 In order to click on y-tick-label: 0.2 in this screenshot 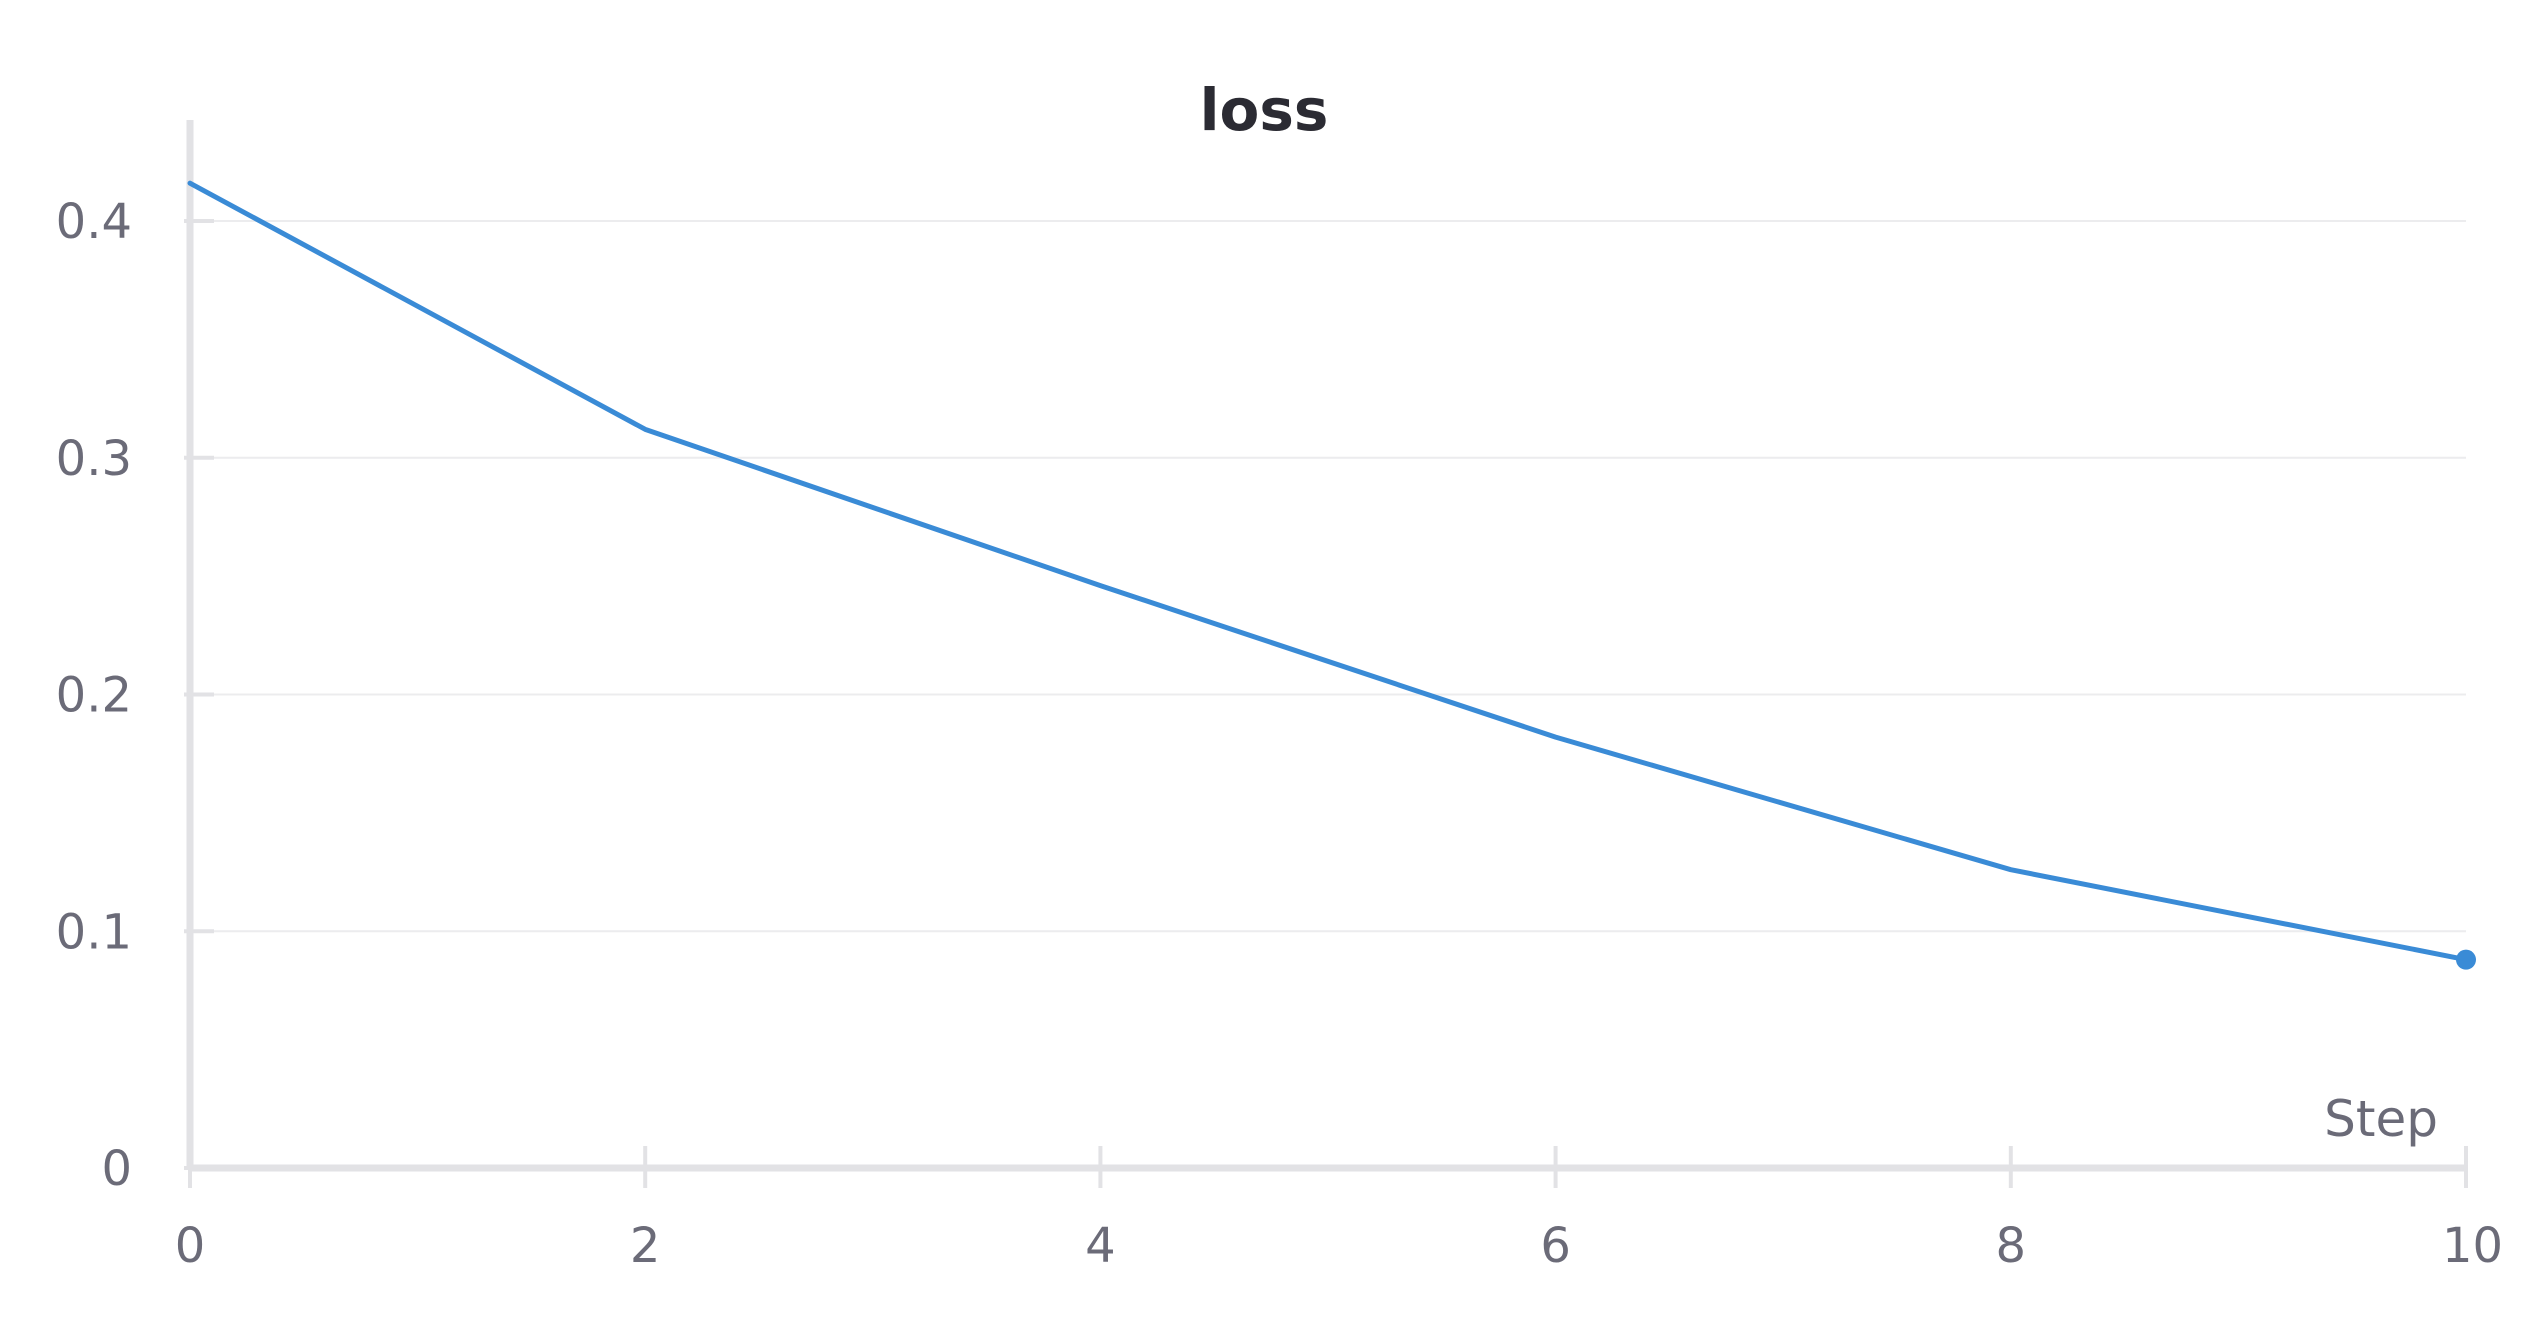, I will do `click(94, 696)`.